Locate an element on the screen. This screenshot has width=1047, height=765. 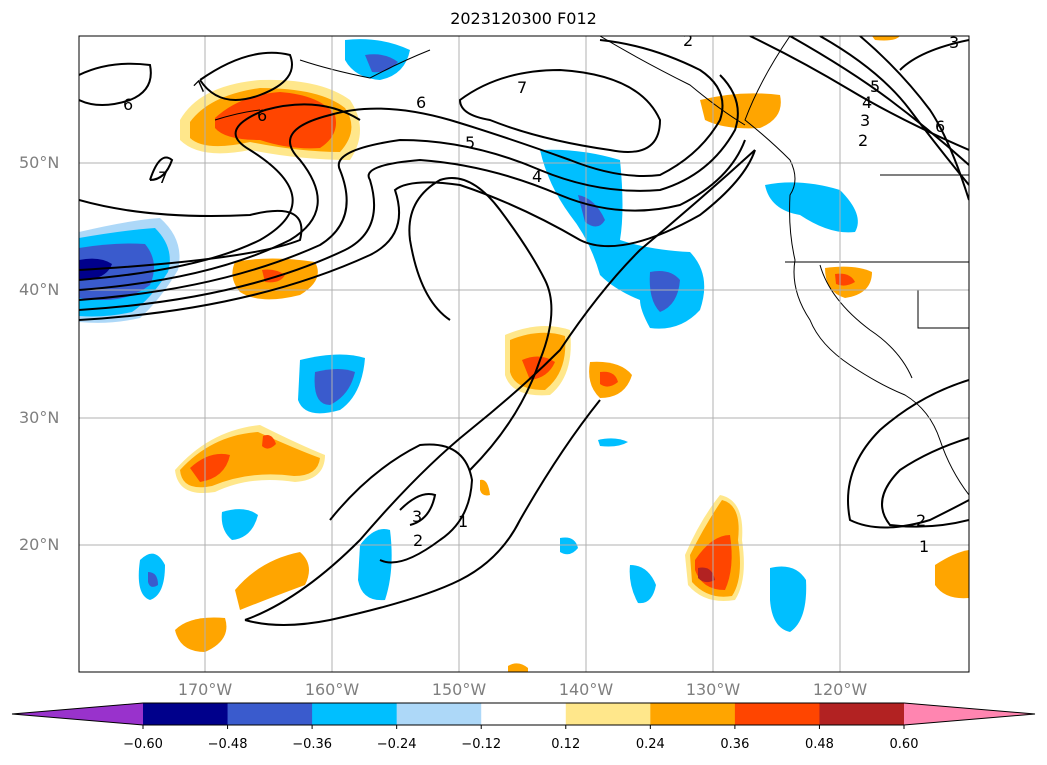
lon-label-160w: 160°W is located at coordinates (332, 689).